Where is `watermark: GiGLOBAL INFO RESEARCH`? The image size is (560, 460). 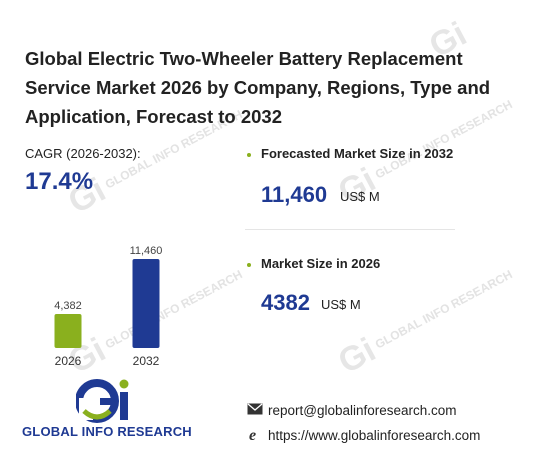
watermark: GiGLOBAL INFO RESEARCH is located at coordinates (423, 324).